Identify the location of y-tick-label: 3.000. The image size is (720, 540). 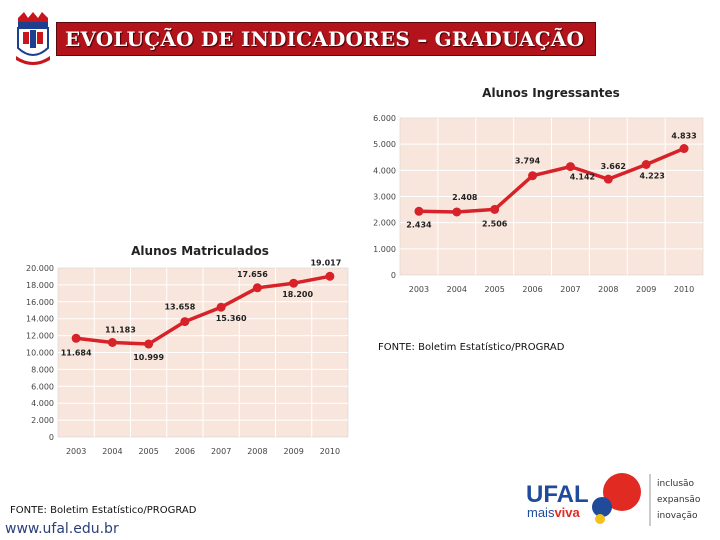
(384, 197).